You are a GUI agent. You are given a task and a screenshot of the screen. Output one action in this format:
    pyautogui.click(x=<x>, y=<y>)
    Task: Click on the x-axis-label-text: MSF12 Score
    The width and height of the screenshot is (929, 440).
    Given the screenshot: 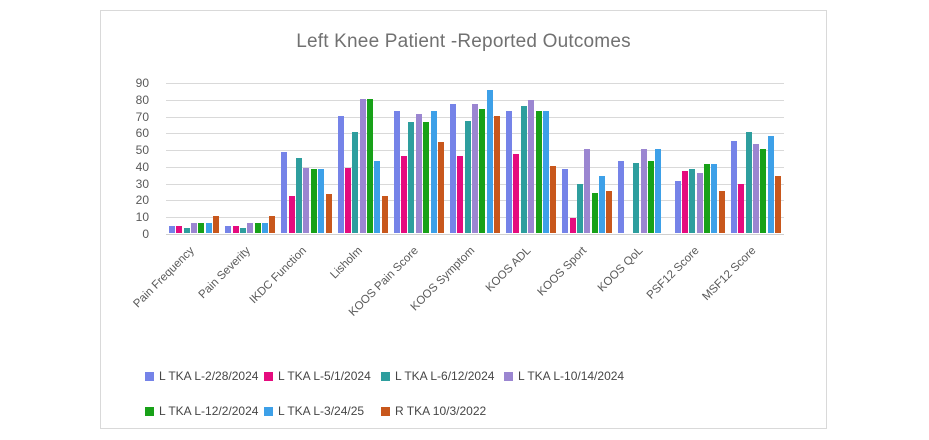 What is the action you would take?
    pyautogui.click(x=729, y=273)
    